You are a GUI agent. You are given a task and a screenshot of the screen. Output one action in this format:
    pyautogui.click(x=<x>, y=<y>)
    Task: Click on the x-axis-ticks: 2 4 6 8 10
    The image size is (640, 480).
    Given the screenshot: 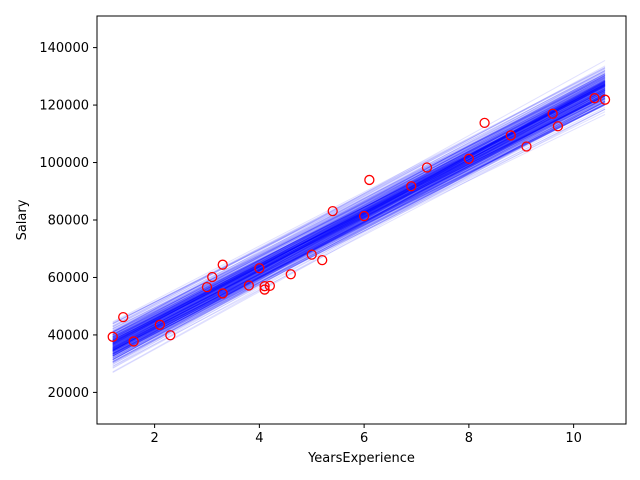 What is the action you would take?
    pyautogui.click(x=366, y=435)
    